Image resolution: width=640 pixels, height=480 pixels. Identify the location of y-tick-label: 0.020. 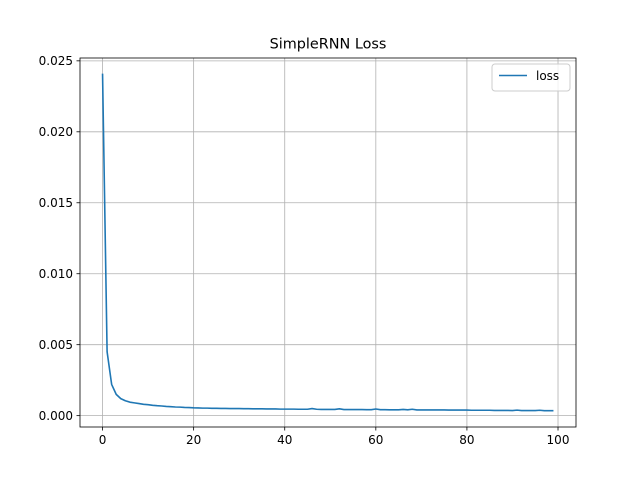
(56, 132).